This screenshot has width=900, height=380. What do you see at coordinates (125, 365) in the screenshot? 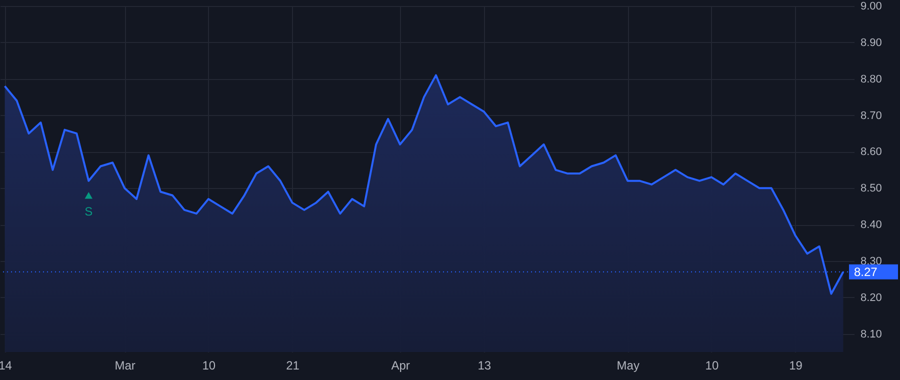
I see `x-tick-label: Mar` at bounding box center [125, 365].